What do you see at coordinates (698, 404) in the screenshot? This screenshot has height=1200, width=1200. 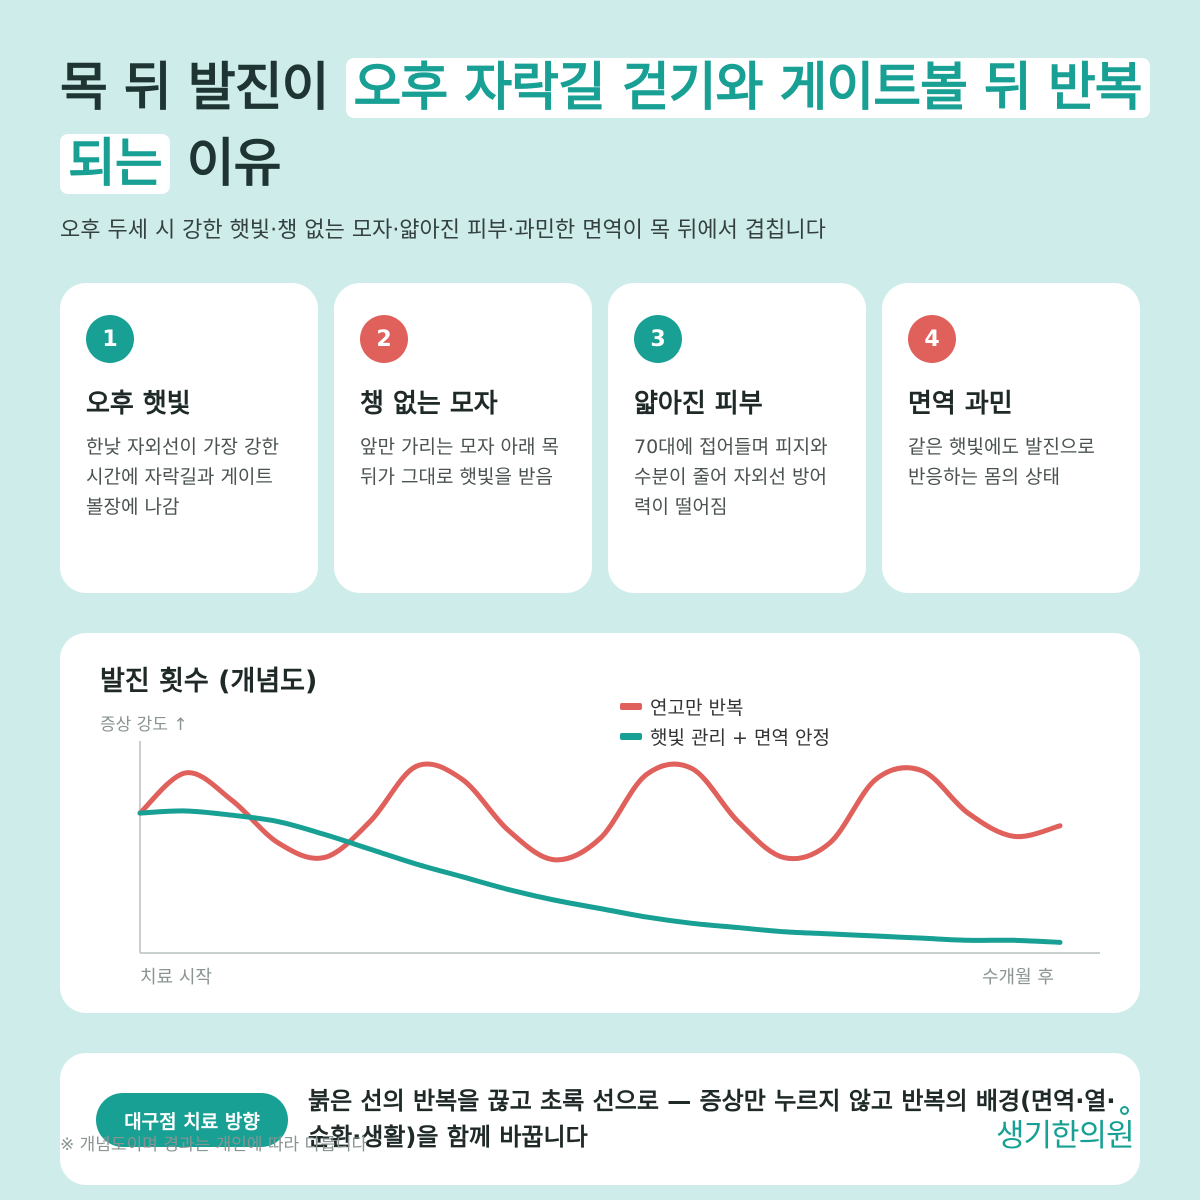 I see `card-title: 얇아진 피부` at bounding box center [698, 404].